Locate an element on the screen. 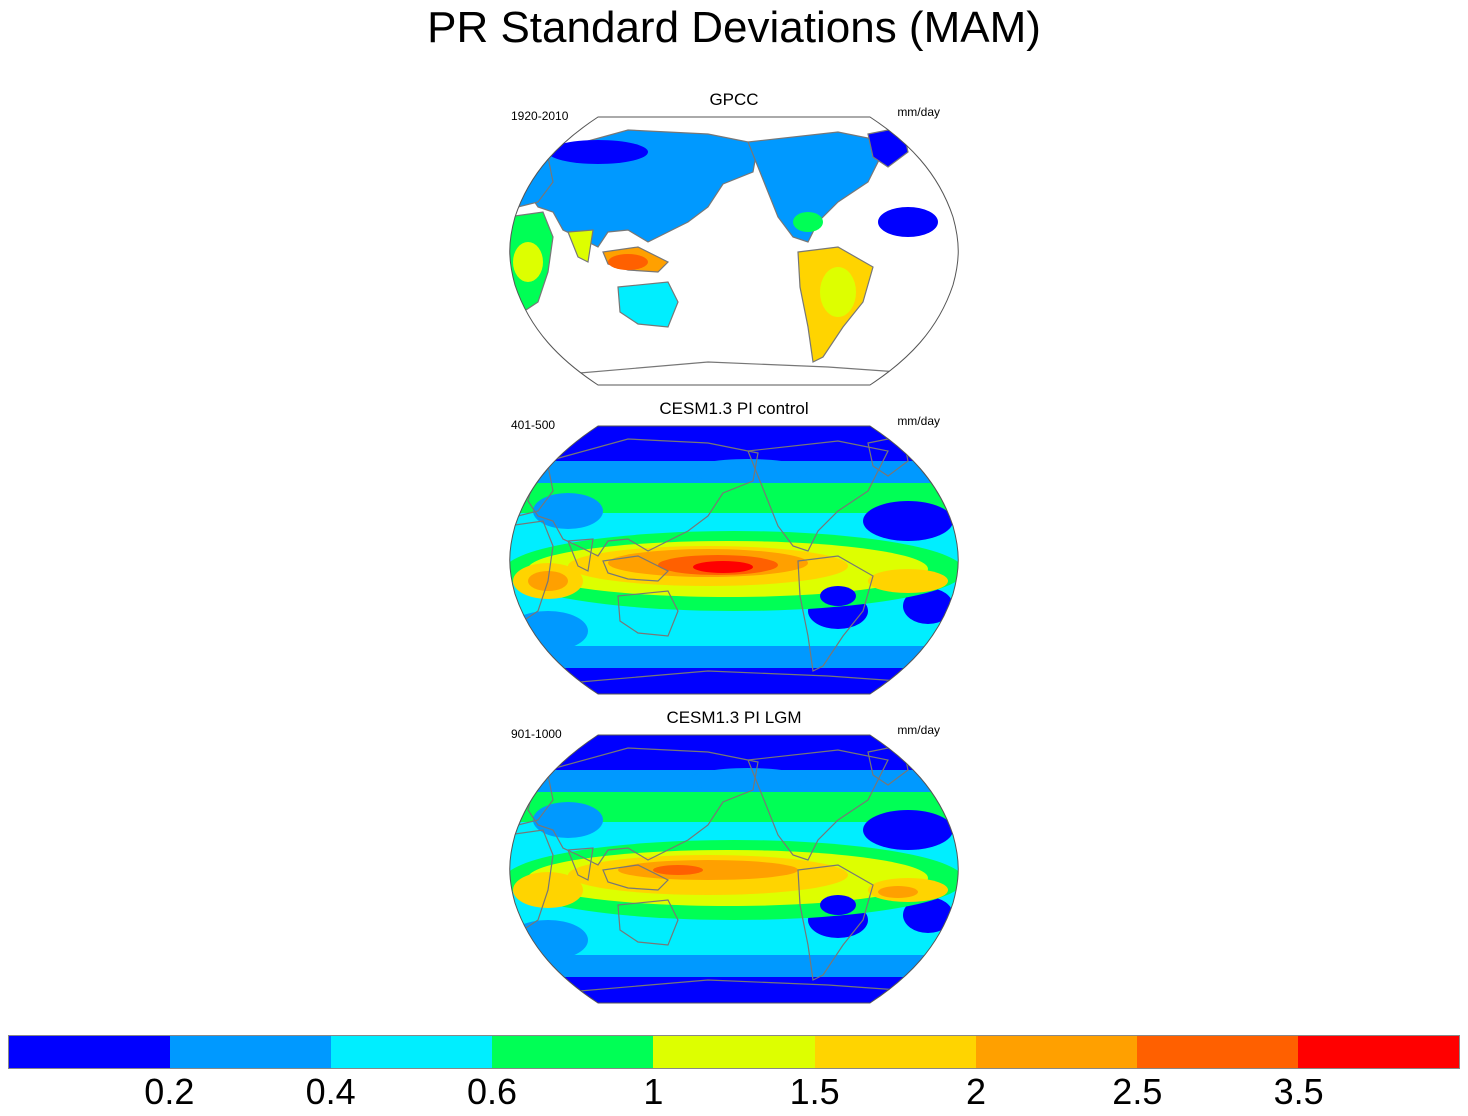 This screenshot has height=1116, width=1468. colorbar-labels: 0.2 0.4 0.6 1 1.5 2 2.5 3.5 is located at coordinates (734, 1094).